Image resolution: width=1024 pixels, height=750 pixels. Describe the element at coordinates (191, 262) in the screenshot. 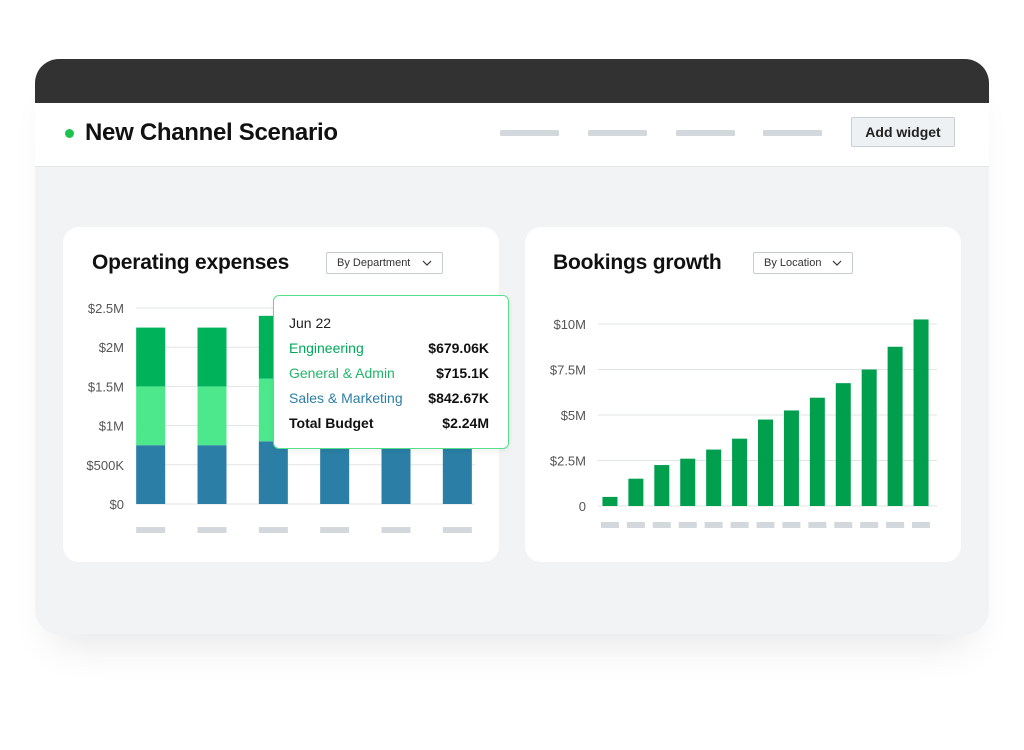

I see `operating-expenses-title: Operating expenses` at that location.